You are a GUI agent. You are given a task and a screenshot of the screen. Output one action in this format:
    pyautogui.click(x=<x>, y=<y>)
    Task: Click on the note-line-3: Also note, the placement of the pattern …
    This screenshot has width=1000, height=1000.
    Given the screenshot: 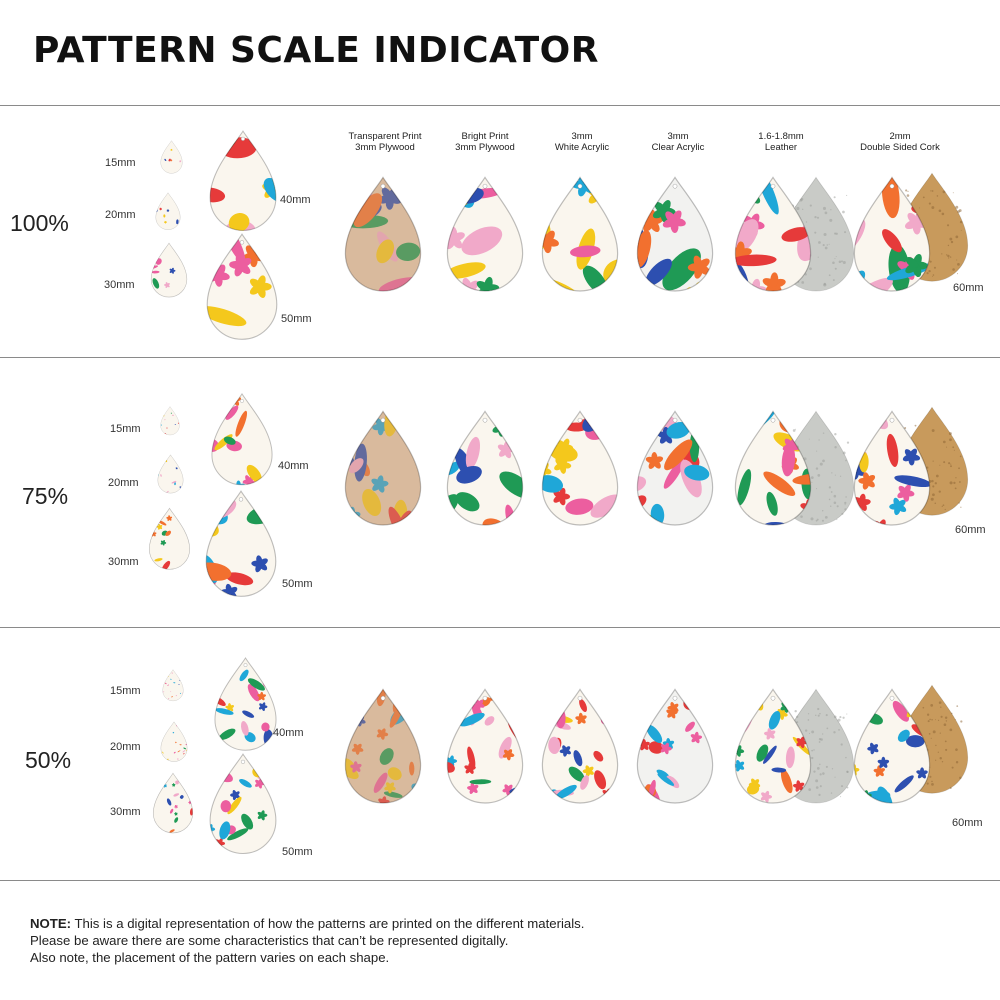 What is the action you would take?
    pyautogui.click(x=210, y=957)
    